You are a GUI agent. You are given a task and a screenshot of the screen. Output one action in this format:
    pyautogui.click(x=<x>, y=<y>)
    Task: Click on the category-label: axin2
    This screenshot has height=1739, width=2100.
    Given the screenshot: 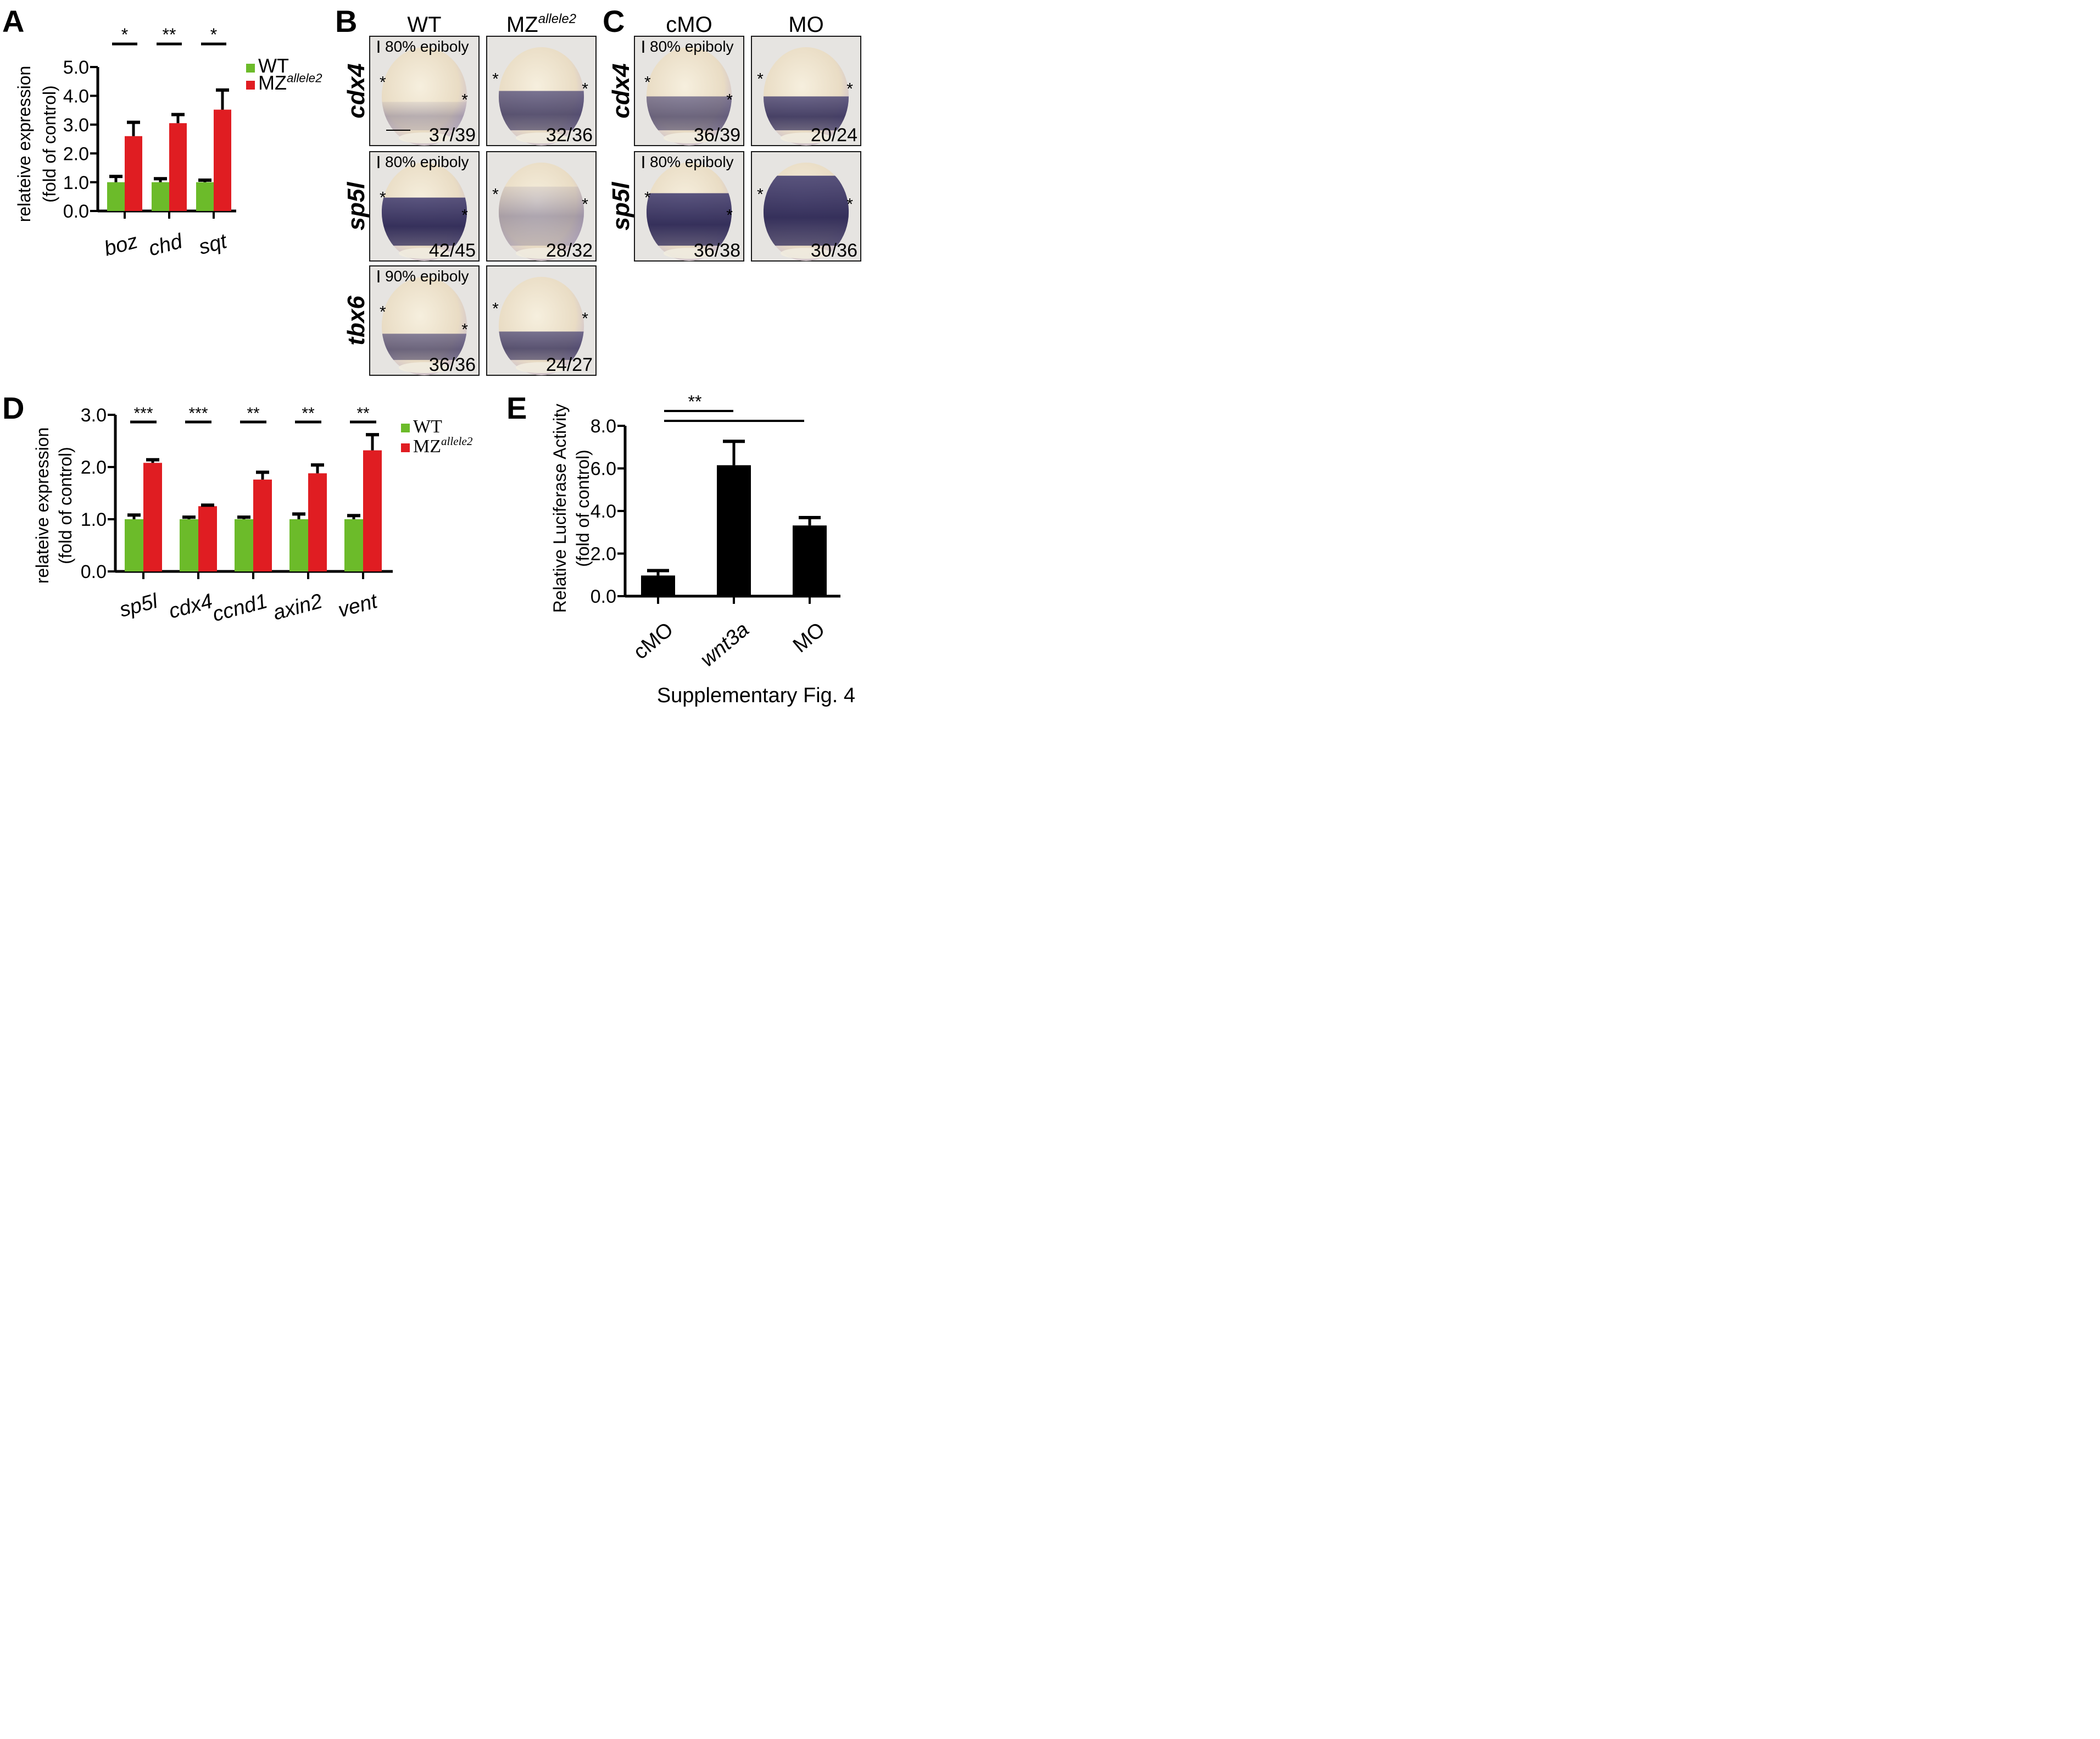 What is the action you would take?
    pyautogui.click(x=298, y=608)
    